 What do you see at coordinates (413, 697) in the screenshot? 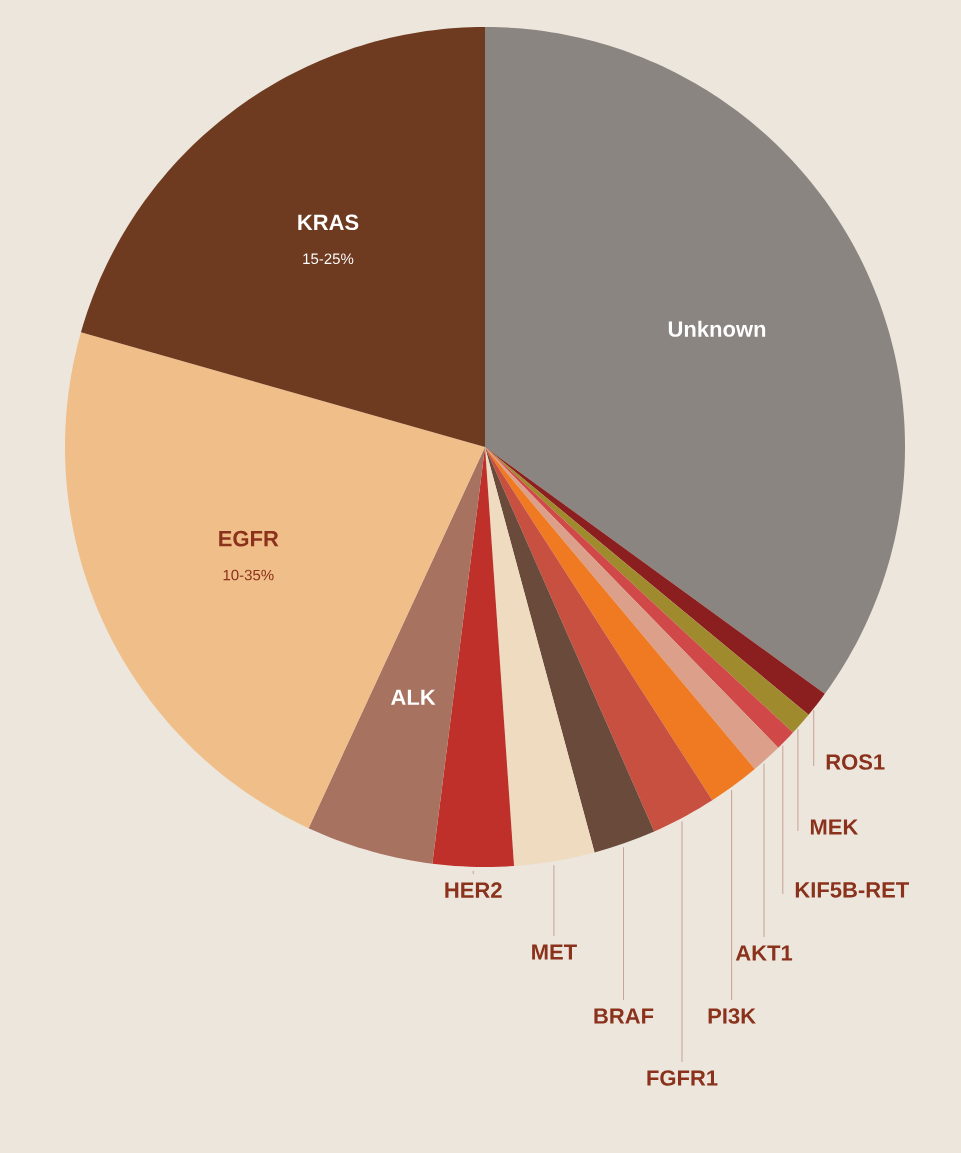
I see `slice-label: ALK` at bounding box center [413, 697].